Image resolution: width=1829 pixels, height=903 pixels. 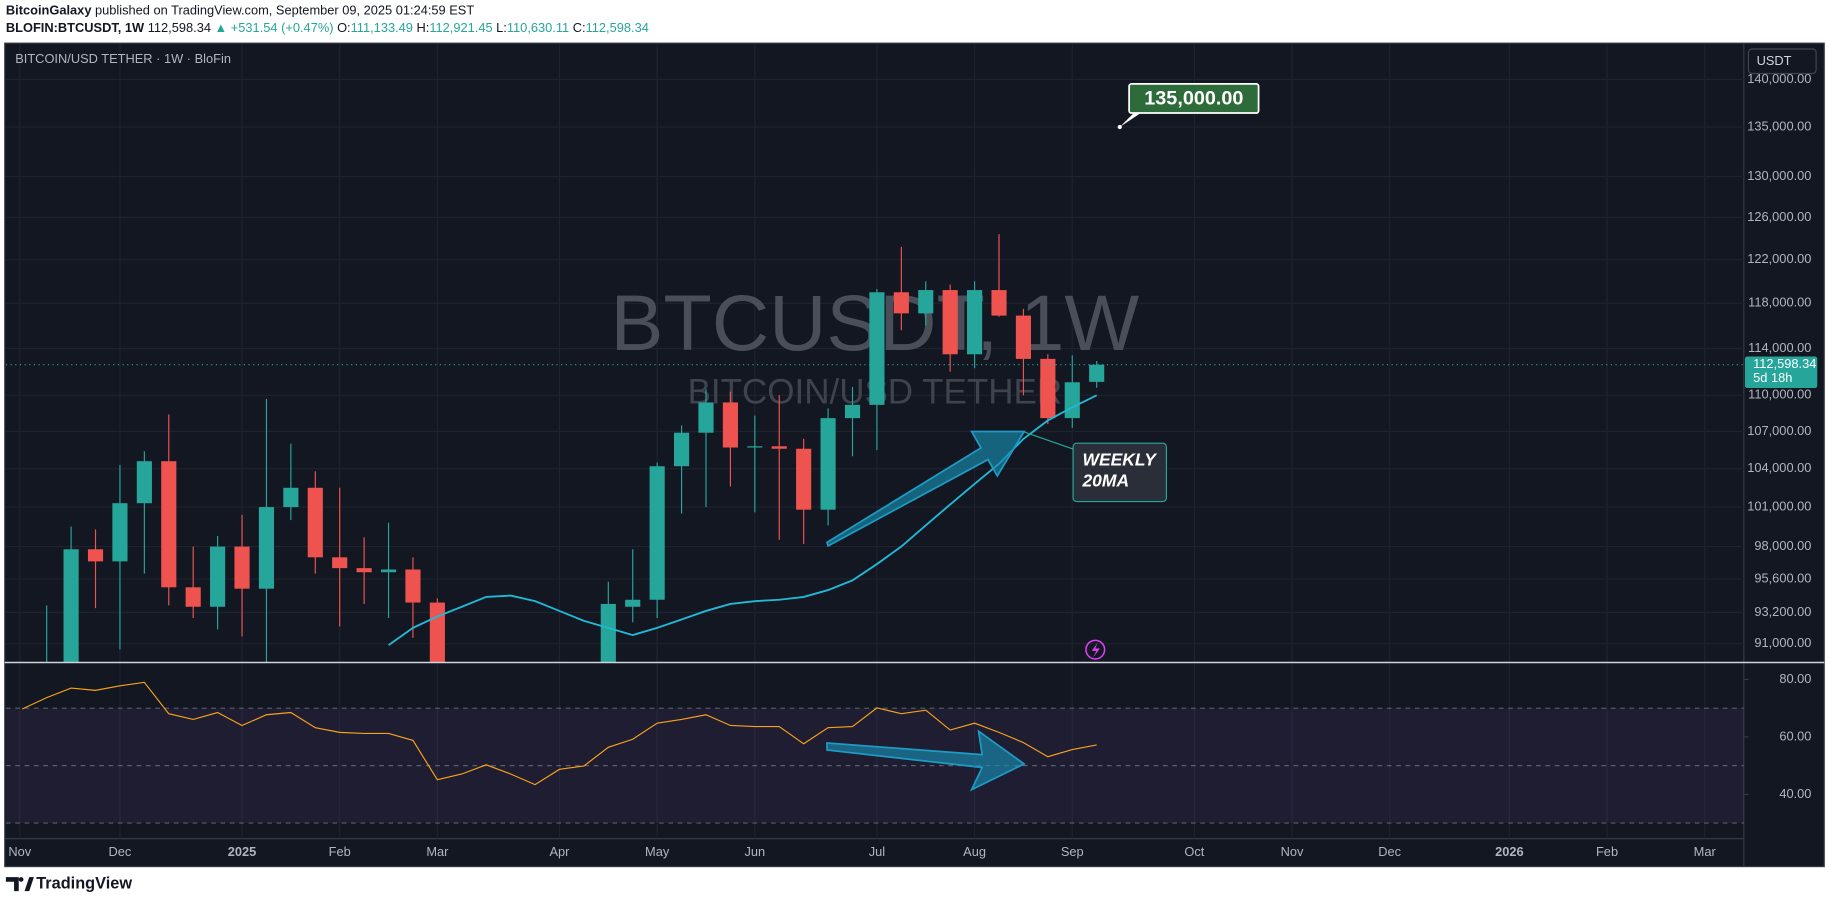 I want to click on logo-mark, so click(x=19, y=884).